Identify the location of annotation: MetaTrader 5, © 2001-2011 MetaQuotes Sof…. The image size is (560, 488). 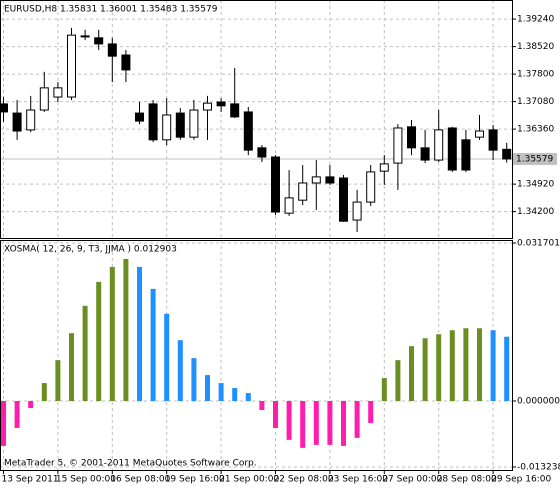
(130, 464).